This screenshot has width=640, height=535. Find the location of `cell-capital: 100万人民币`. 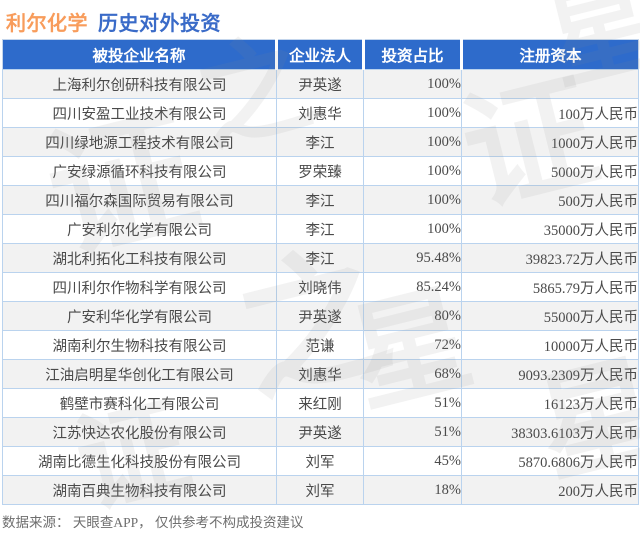

cell-capital: 100万人民币 is located at coordinates (550, 113).